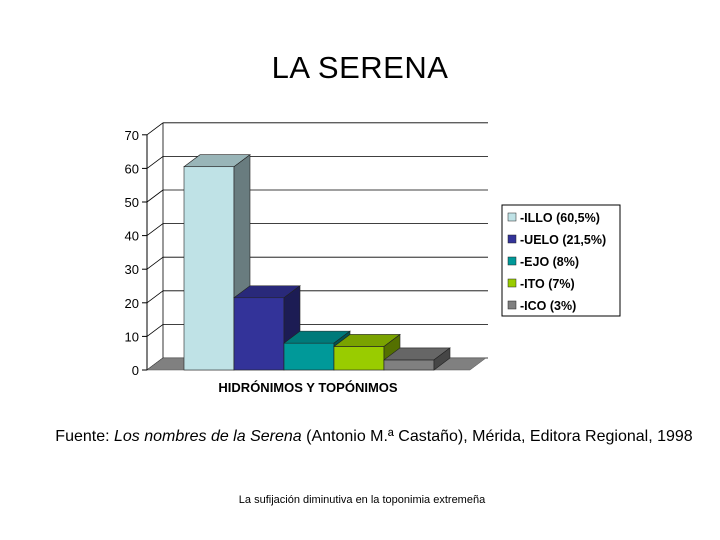 The width and height of the screenshot is (720, 540). Describe the element at coordinates (84, 436) in the screenshot. I see `source-prefix: Fuente:` at that location.